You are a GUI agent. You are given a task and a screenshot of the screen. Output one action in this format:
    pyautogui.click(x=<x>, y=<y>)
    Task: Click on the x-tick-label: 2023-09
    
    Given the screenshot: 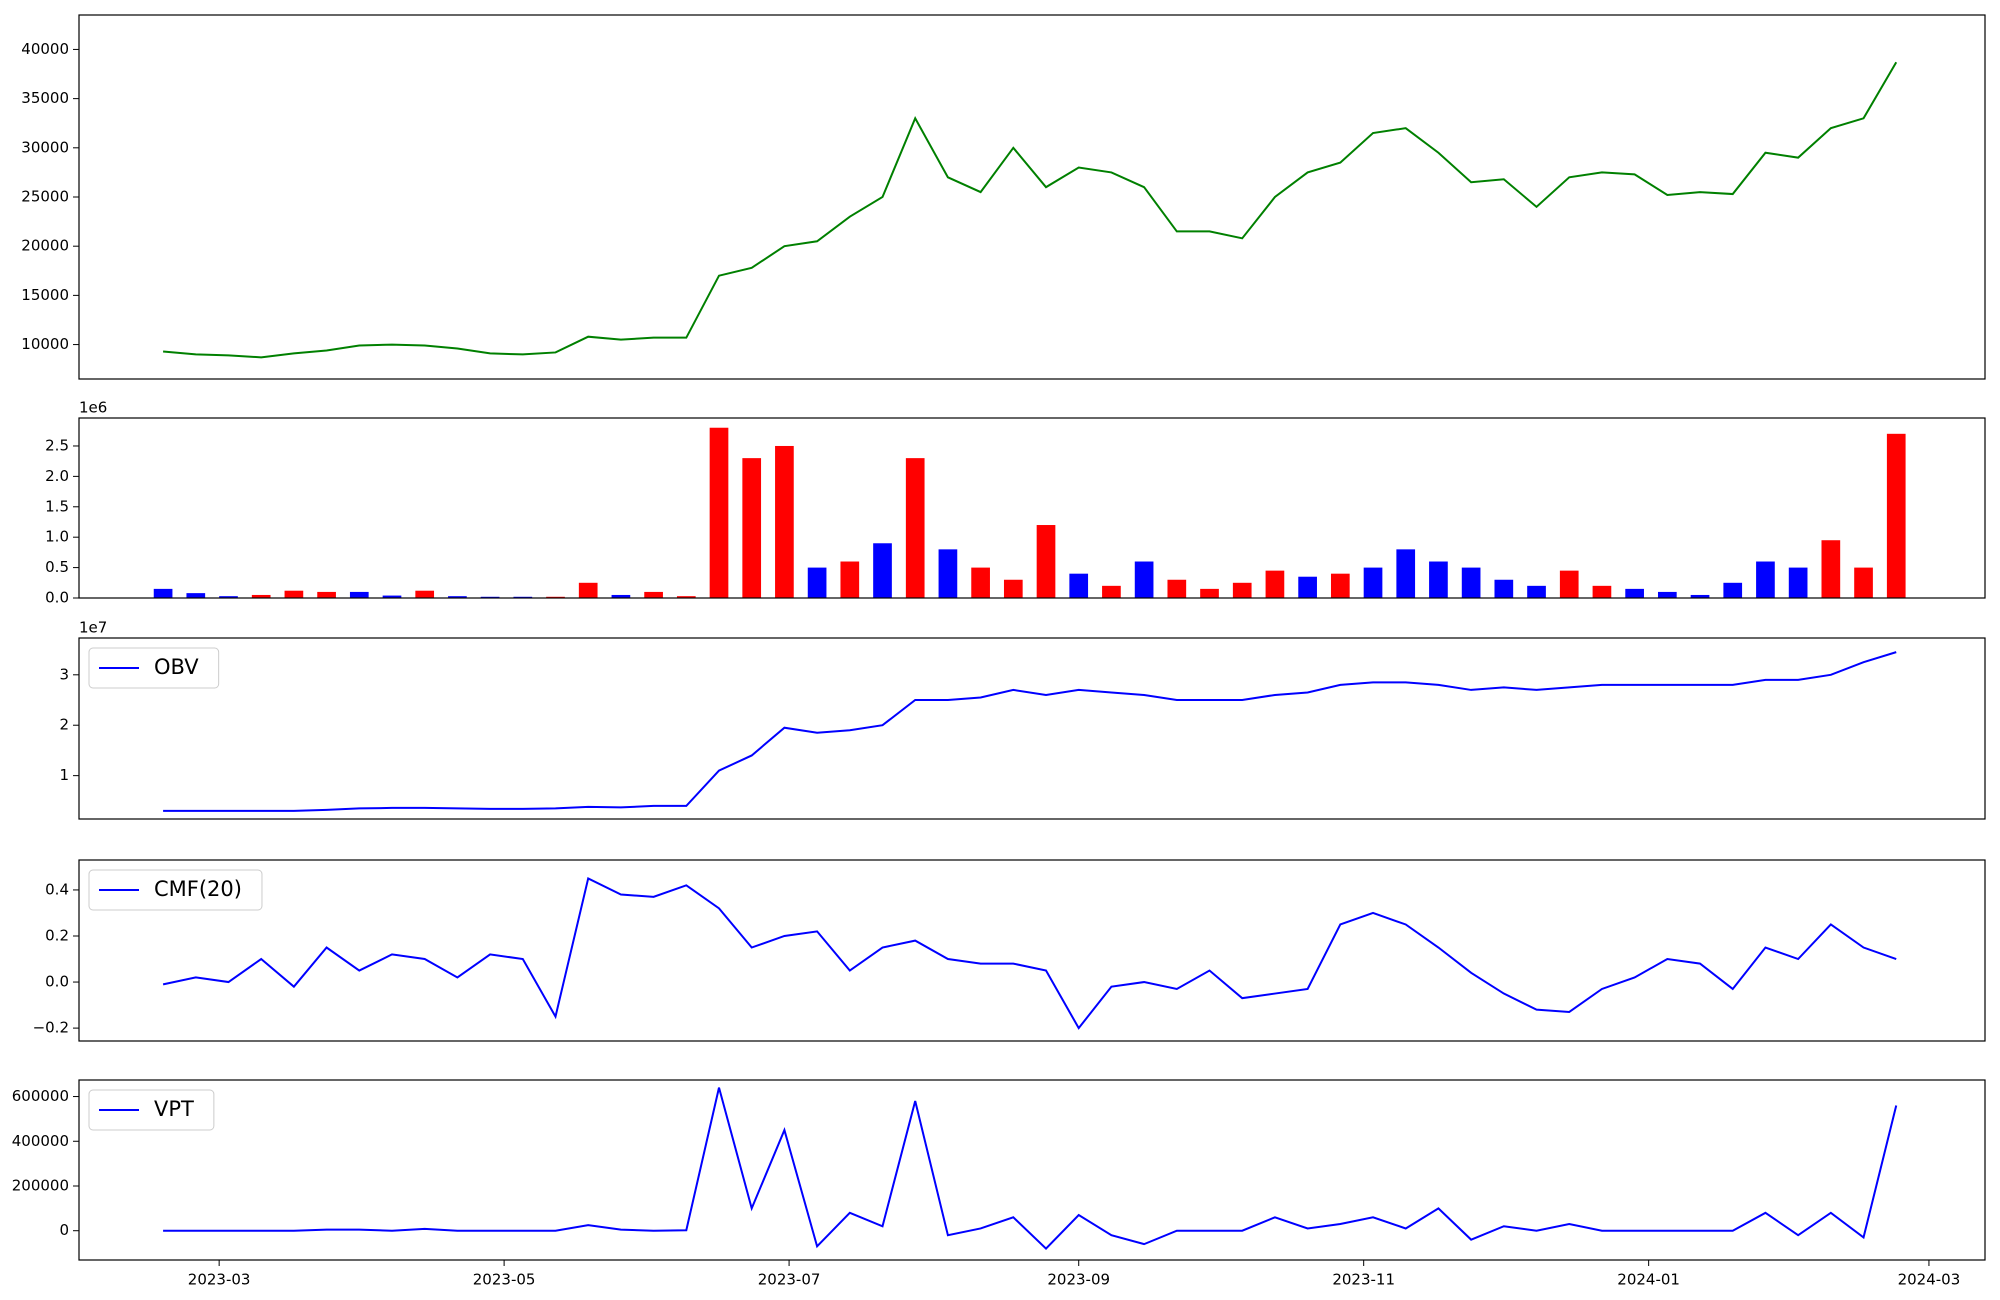 What is the action you would take?
    pyautogui.click(x=1078, y=1280)
    